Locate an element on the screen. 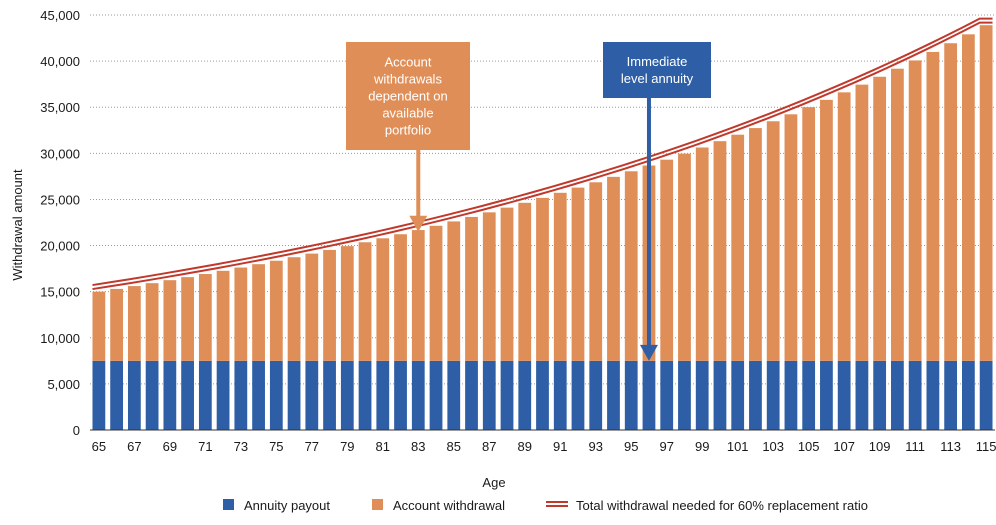 Image resolution: width=996 pixels, height=525 pixels. x-tick-label: 93 is located at coordinates (596, 446).